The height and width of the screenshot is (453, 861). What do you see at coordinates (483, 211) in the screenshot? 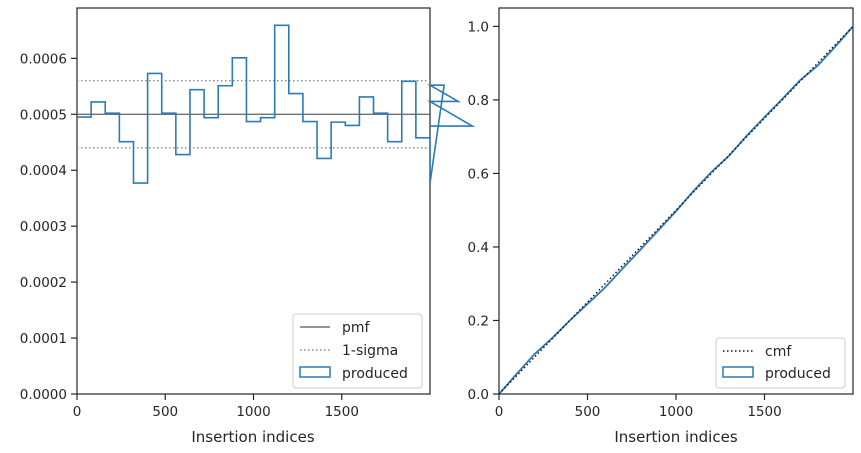
I see `right-y-ticks: 0.0 0.2 0.4 0.6 0.8 1.0` at bounding box center [483, 211].